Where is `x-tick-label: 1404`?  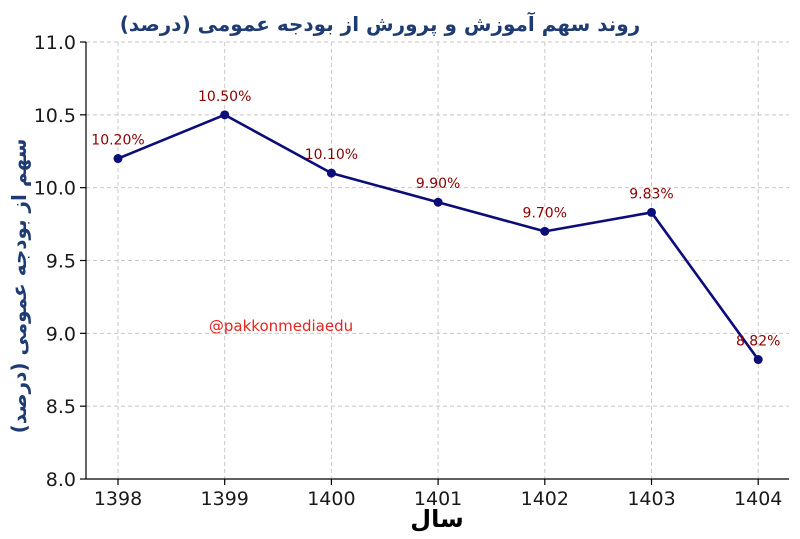
x-tick-label: 1404 is located at coordinates (758, 499).